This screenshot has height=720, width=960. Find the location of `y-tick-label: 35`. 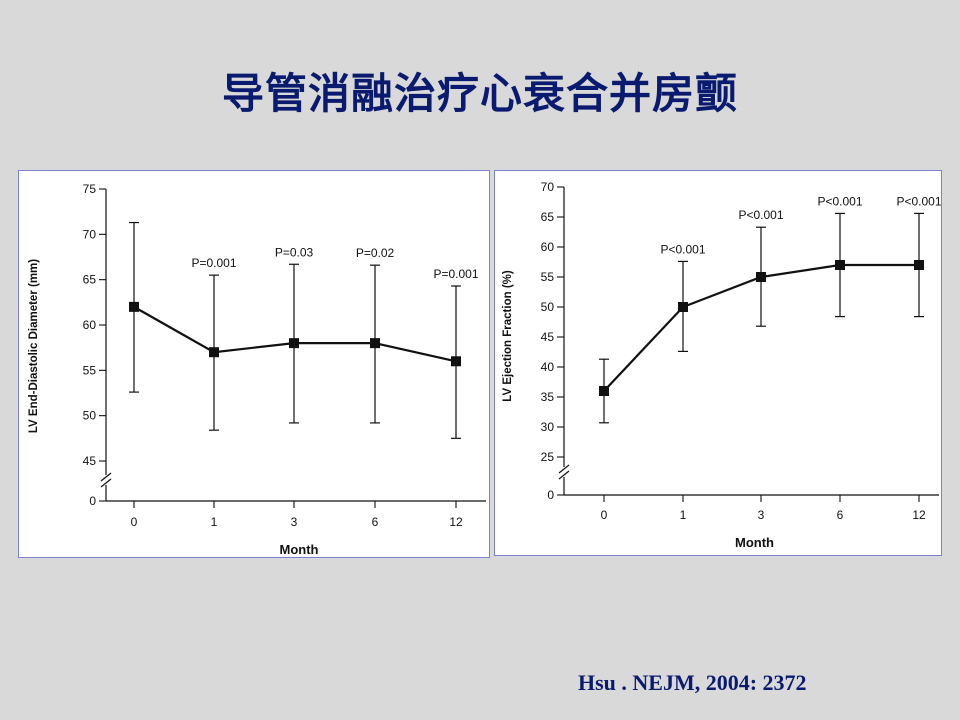

y-tick-label: 35 is located at coordinates (548, 397).